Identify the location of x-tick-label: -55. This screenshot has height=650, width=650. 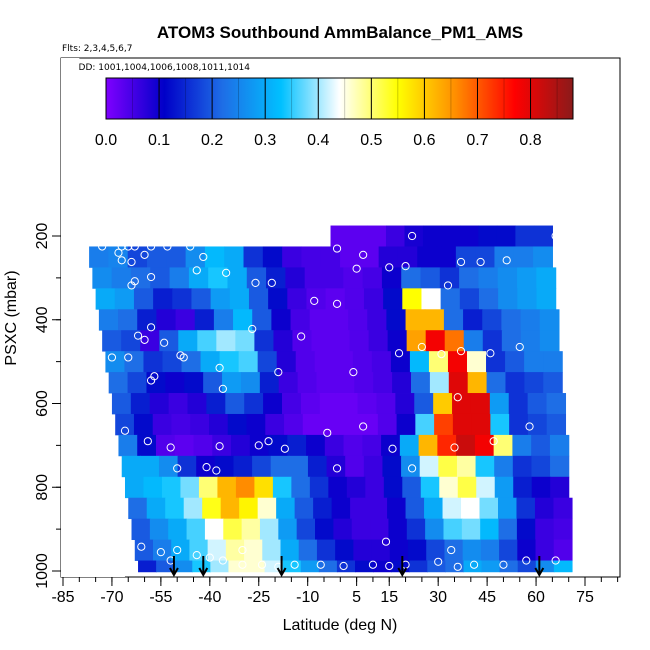
(160, 597).